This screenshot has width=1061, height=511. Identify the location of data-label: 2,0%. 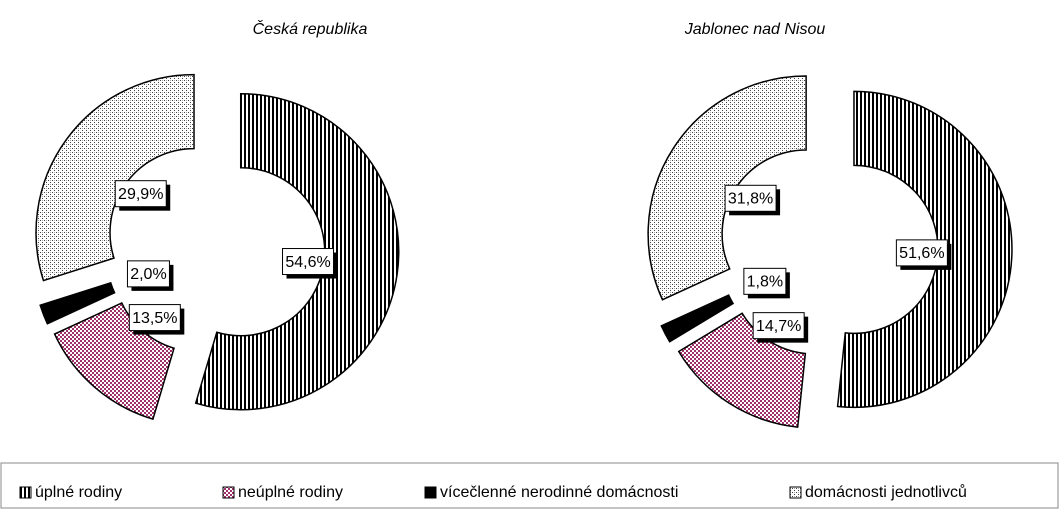
(148, 274).